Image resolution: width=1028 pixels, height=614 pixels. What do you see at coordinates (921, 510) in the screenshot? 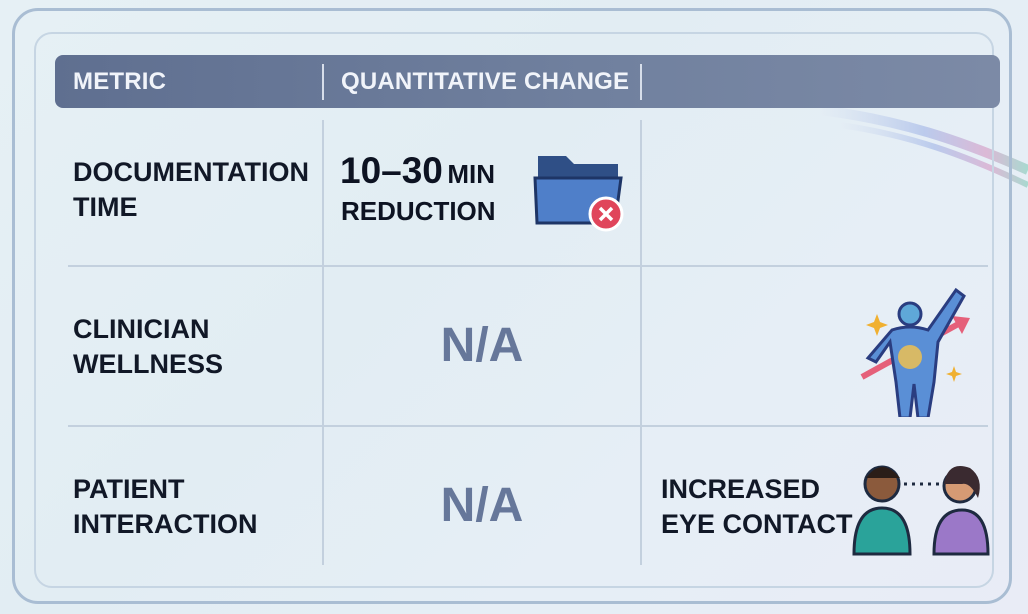
I see `eye-contact-icon` at bounding box center [921, 510].